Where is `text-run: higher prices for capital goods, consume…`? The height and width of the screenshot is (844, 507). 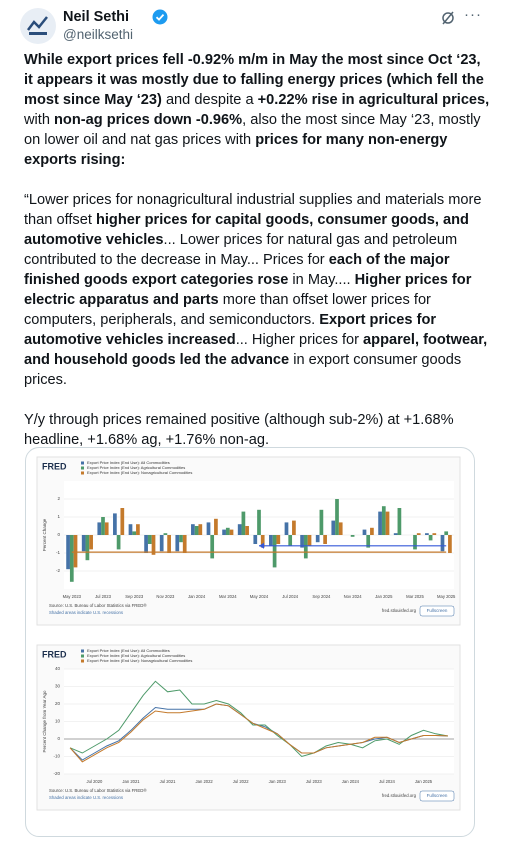 text-run: higher prices for capital goods, consume… is located at coordinates (246, 230).